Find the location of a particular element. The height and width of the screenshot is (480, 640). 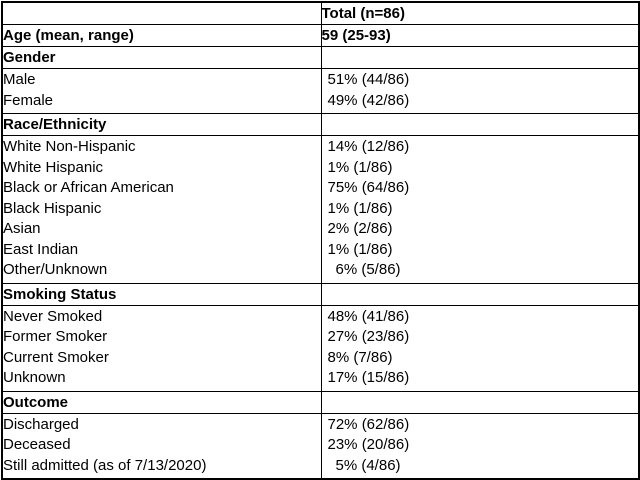

section-label-cell: Gender is located at coordinates (161, 57).